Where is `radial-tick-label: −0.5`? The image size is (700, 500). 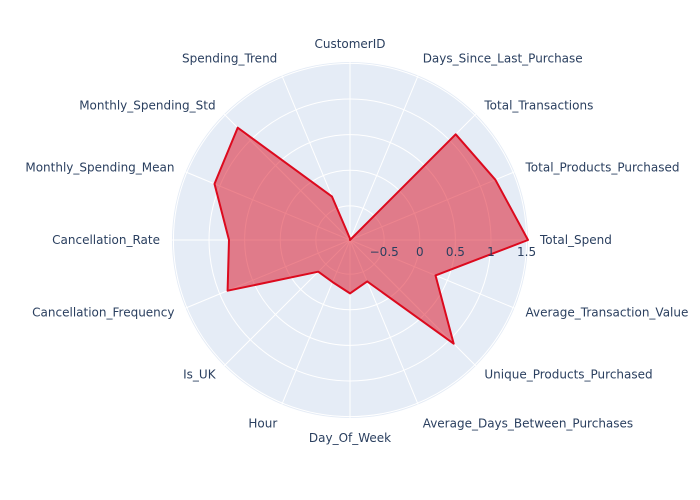
radial-tick-label: −0.5 is located at coordinates (384, 252).